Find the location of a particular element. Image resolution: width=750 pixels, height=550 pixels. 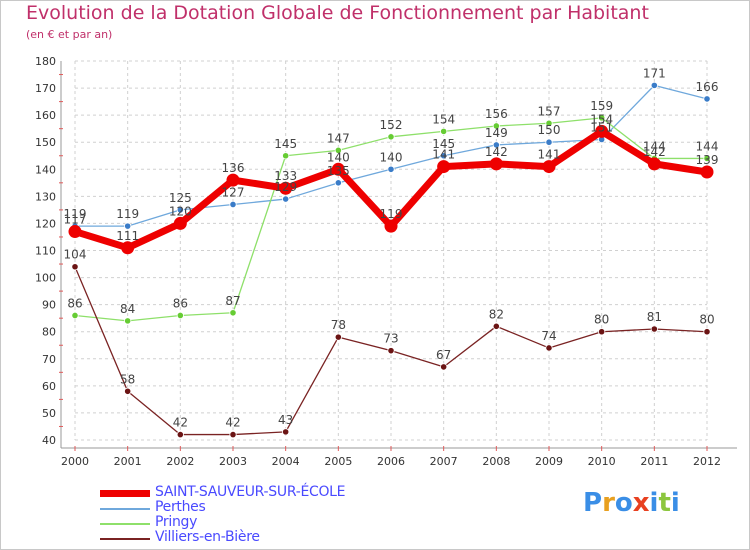

data-label: 82 is located at coordinates (496, 314).